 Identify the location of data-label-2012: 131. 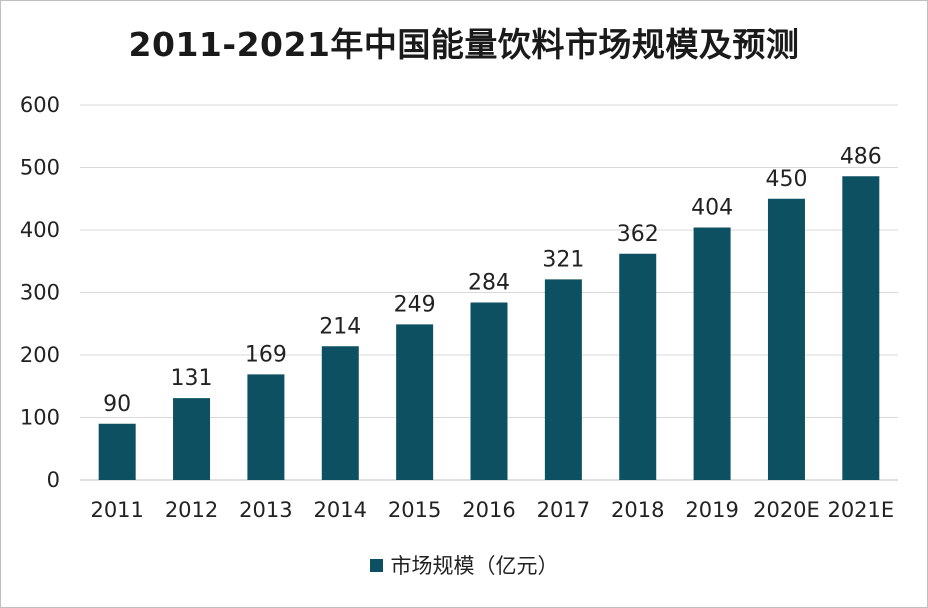
(192, 378).